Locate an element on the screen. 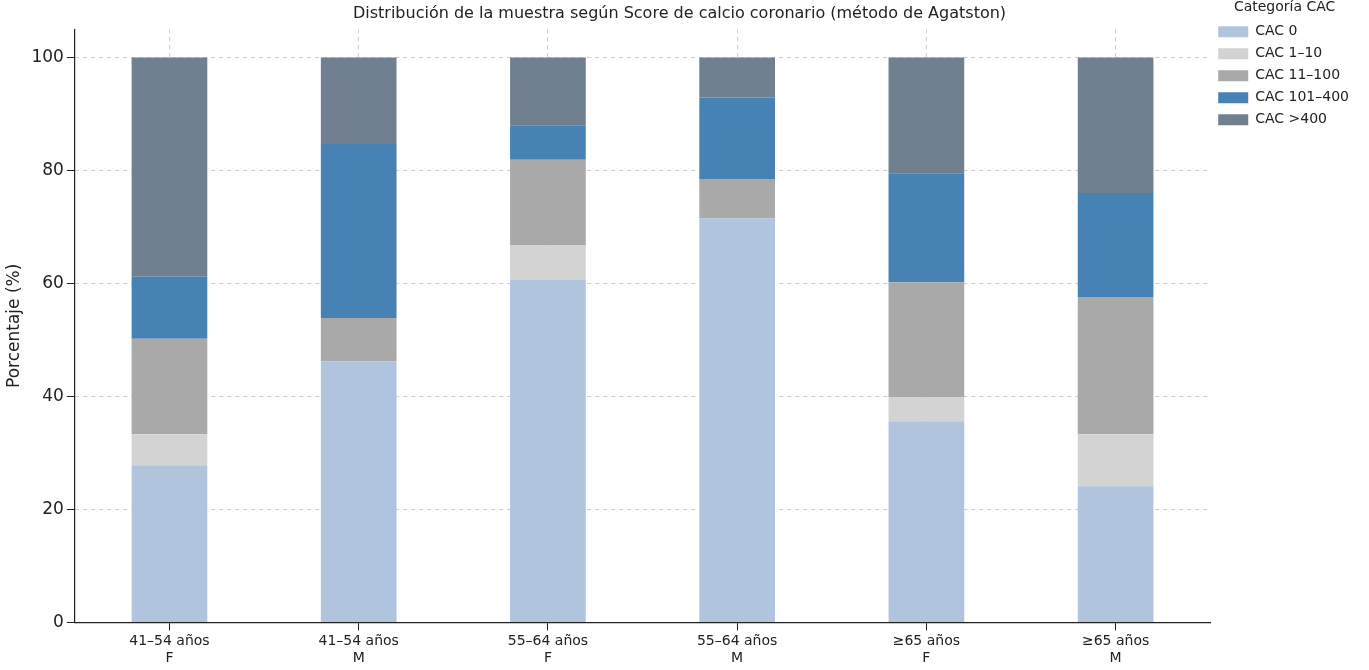 The width and height of the screenshot is (1369, 670). legend-label: CAC 0 is located at coordinates (1276, 30).